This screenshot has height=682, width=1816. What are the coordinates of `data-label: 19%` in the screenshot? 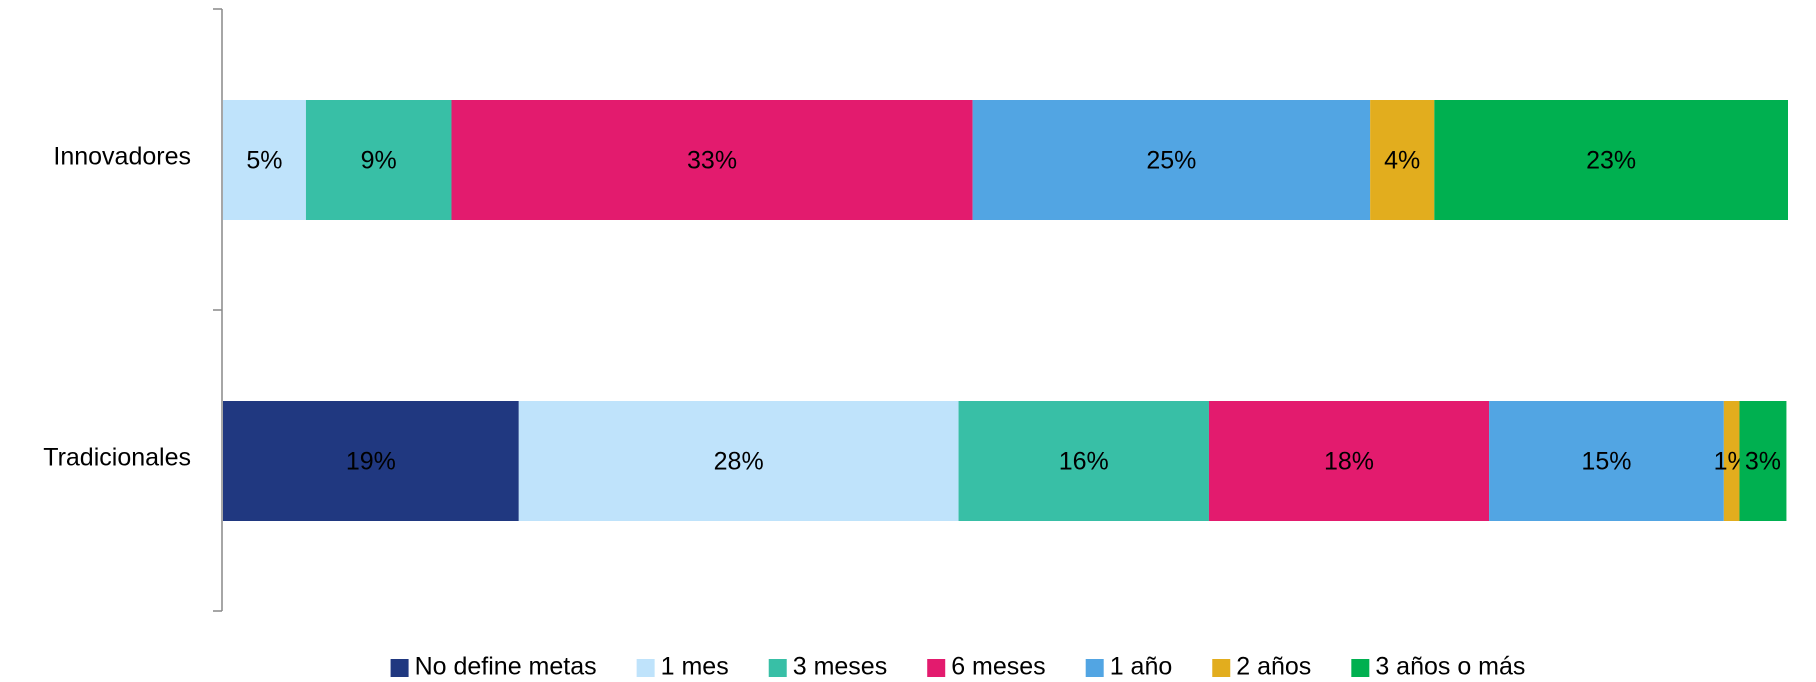 It's located at (371, 462).